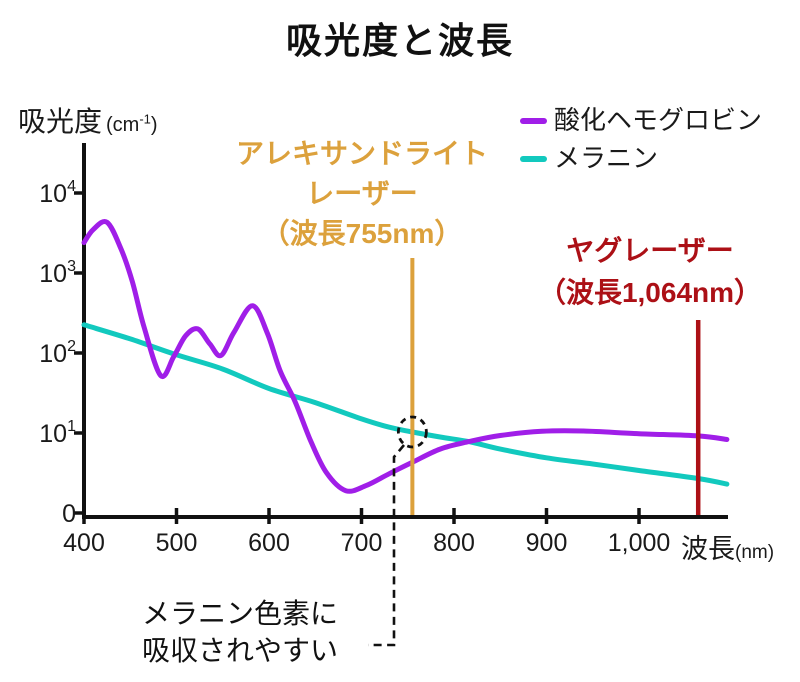 This screenshot has width=800, height=682. I want to click on melanin-swatch-icon, so click(533, 158).